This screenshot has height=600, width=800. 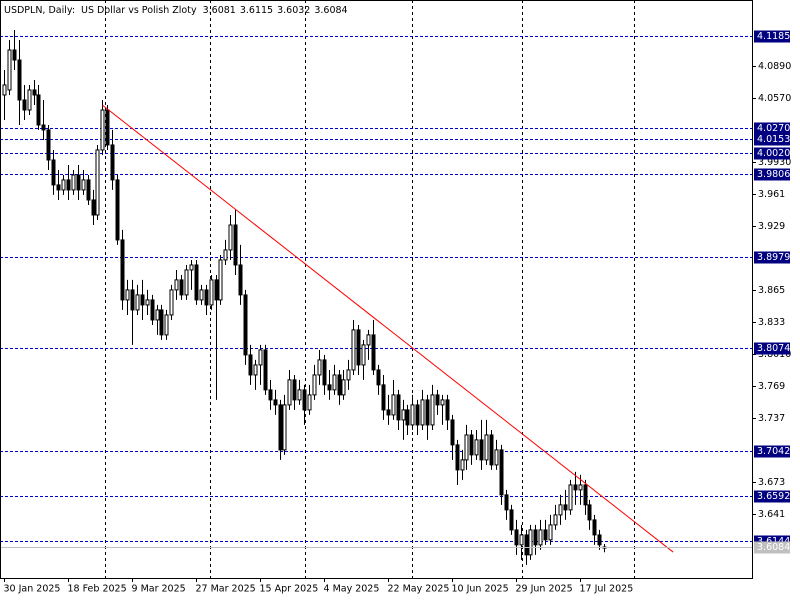 What do you see at coordinates (771, 290) in the screenshot?
I see `y-tick-label: 3.865` at bounding box center [771, 290].